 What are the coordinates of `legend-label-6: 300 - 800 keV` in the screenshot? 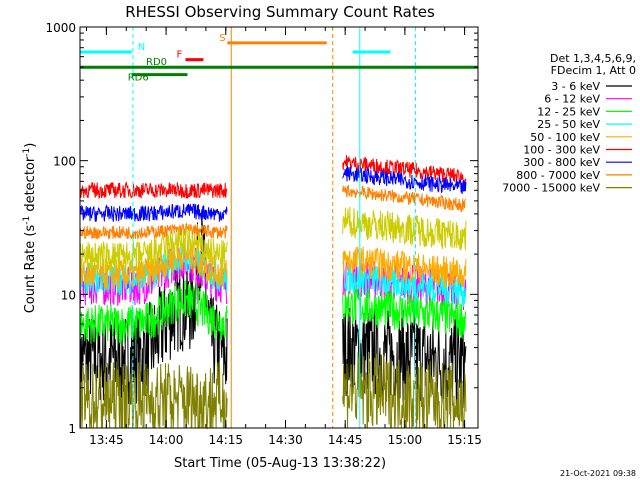 It's located at (561, 162).